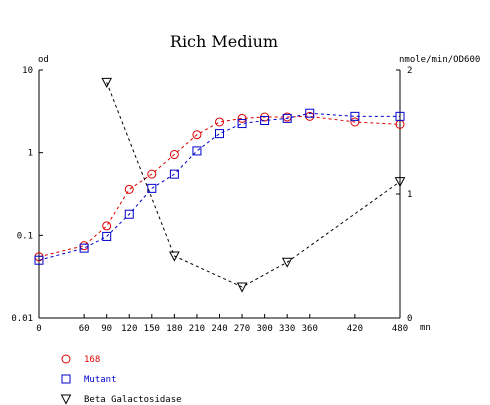 The image size is (490, 405). What do you see at coordinates (439, 60) in the screenshot?
I see `y-right-axis-label: nmole/min/OD600` at bounding box center [439, 60].